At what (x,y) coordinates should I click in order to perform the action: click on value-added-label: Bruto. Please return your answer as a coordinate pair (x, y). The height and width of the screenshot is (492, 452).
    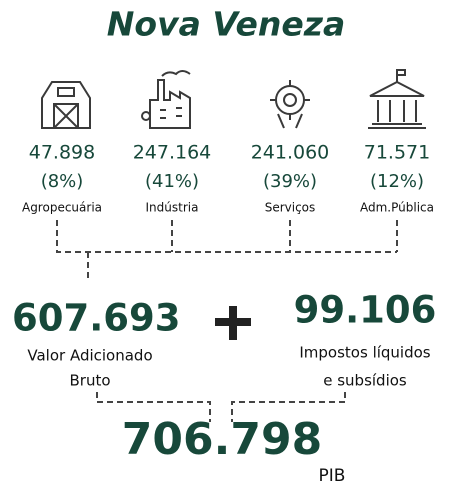
    Looking at the image, I should click on (89, 381).